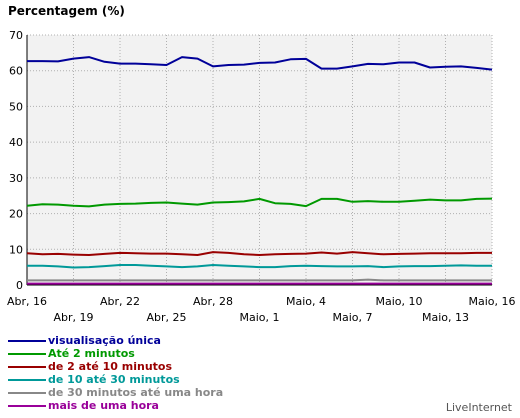  Describe the element at coordinates (158, 353) in the screenshot. I see `legend-item: Até 2 minutos` at that location.